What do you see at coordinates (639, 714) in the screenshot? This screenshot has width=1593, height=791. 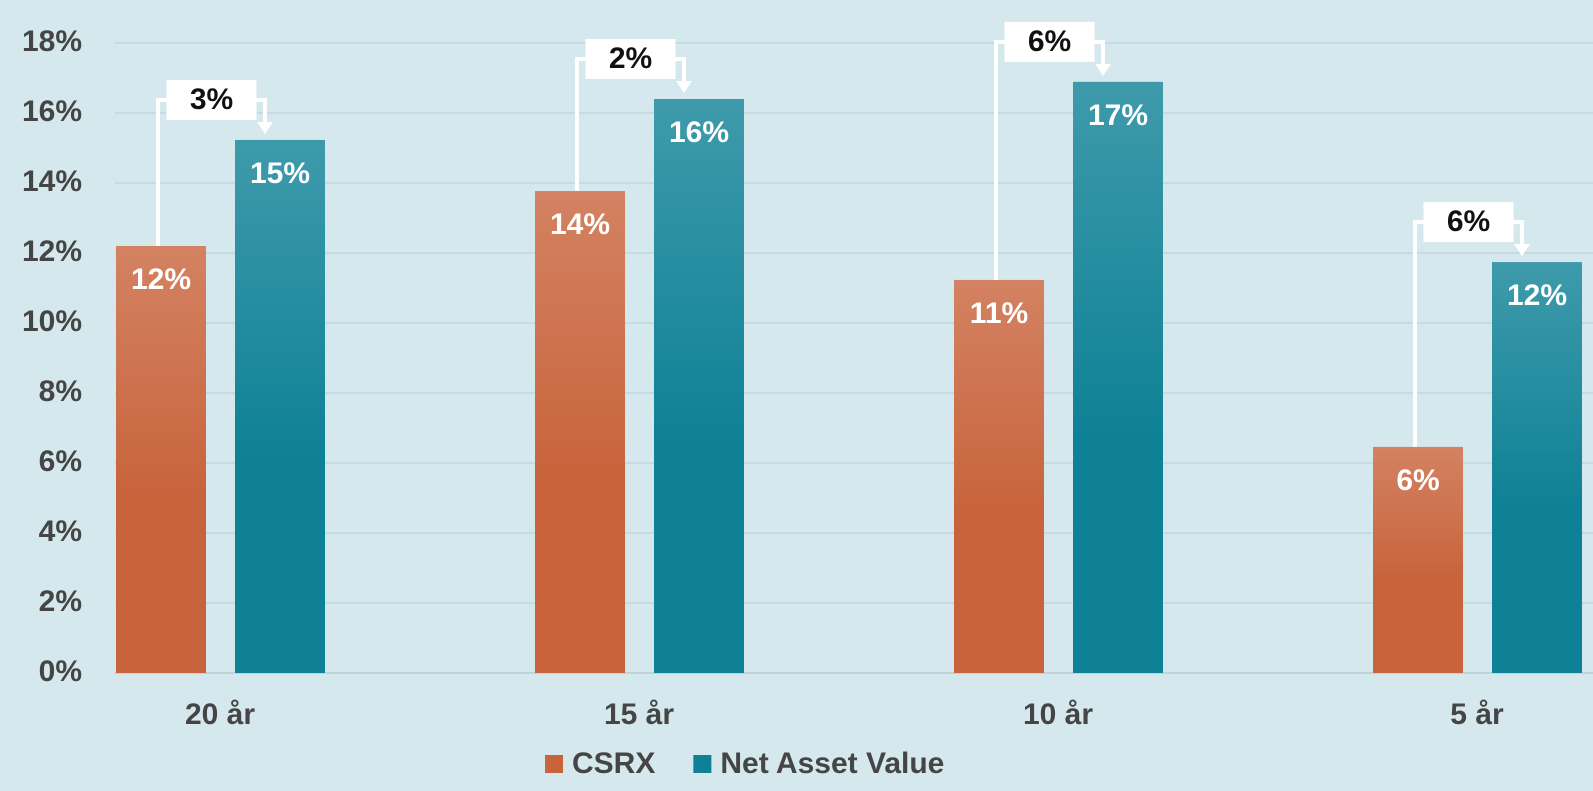 I see `x-tick-label: 15 år` at bounding box center [639, 714].